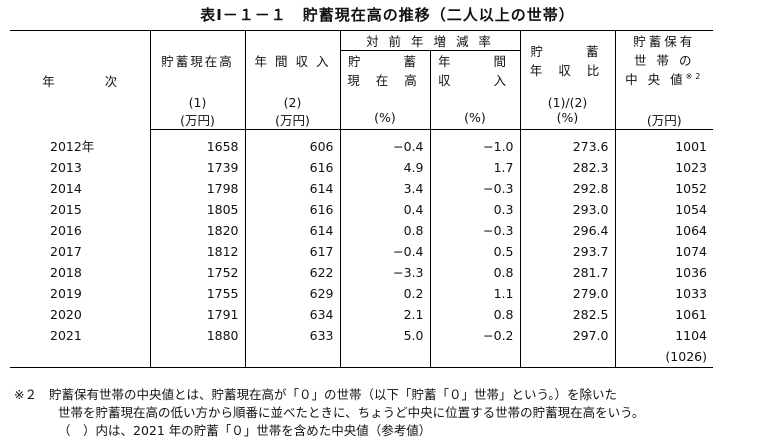 The width and height of the screenshot is (775, 445). Describe the element at coordinates (197, 209) in the screenshot. I see `savings-cell: 1805` at that location.